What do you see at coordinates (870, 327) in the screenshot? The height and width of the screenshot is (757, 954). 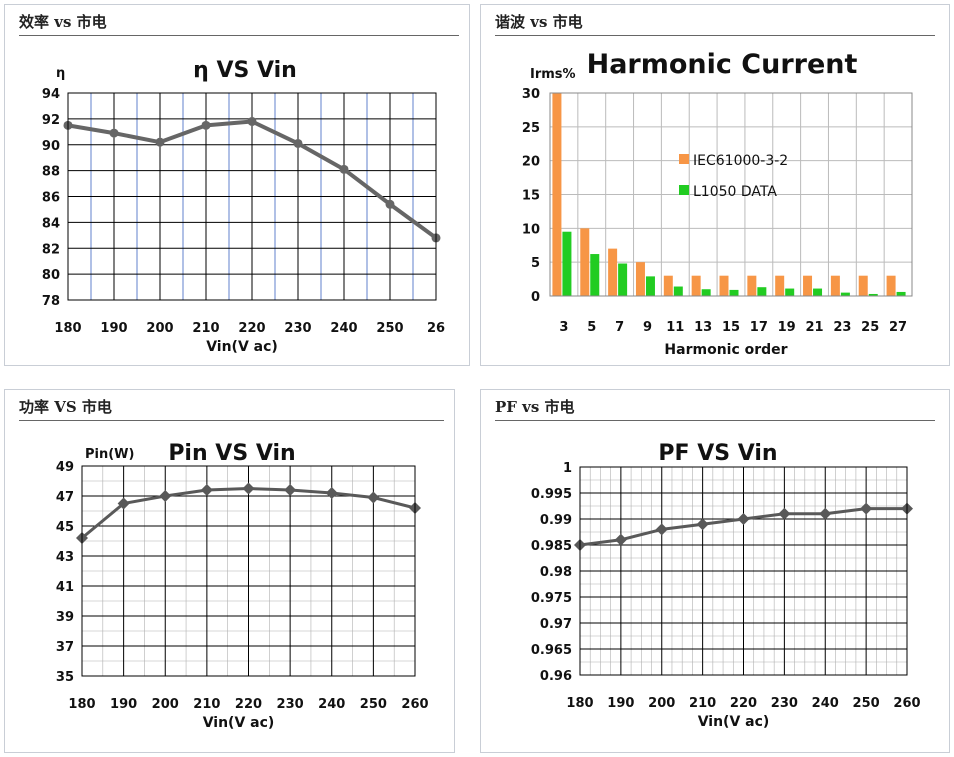 I see `x-tick-label: 25` at bounding box center [870, 327].